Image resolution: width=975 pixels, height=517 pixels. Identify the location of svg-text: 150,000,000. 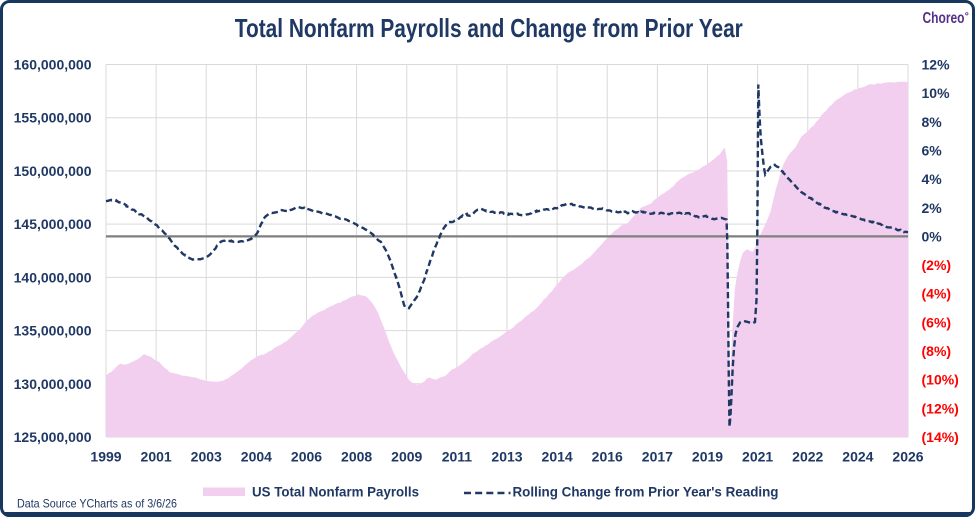
(53, 171).